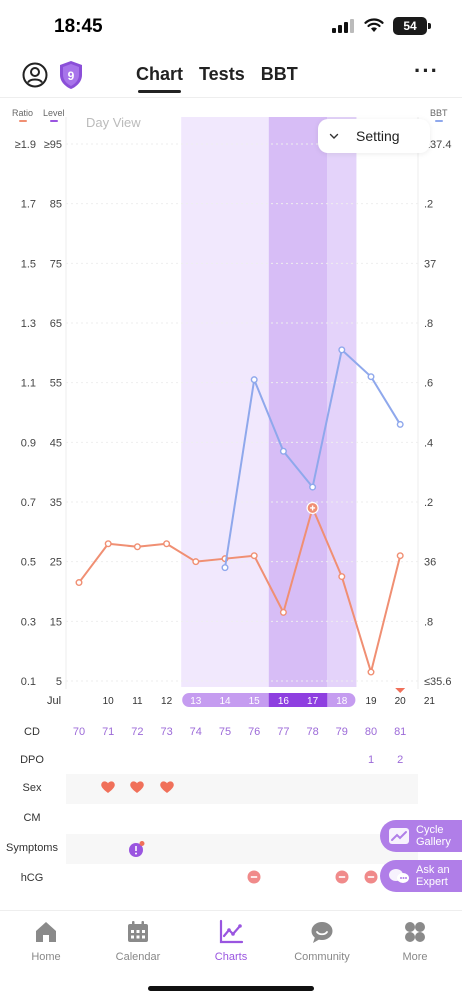 Image resolution: width=462 pixels, height=1000 pixels. I want to click on setting-button: Setting, so click(374, 136).